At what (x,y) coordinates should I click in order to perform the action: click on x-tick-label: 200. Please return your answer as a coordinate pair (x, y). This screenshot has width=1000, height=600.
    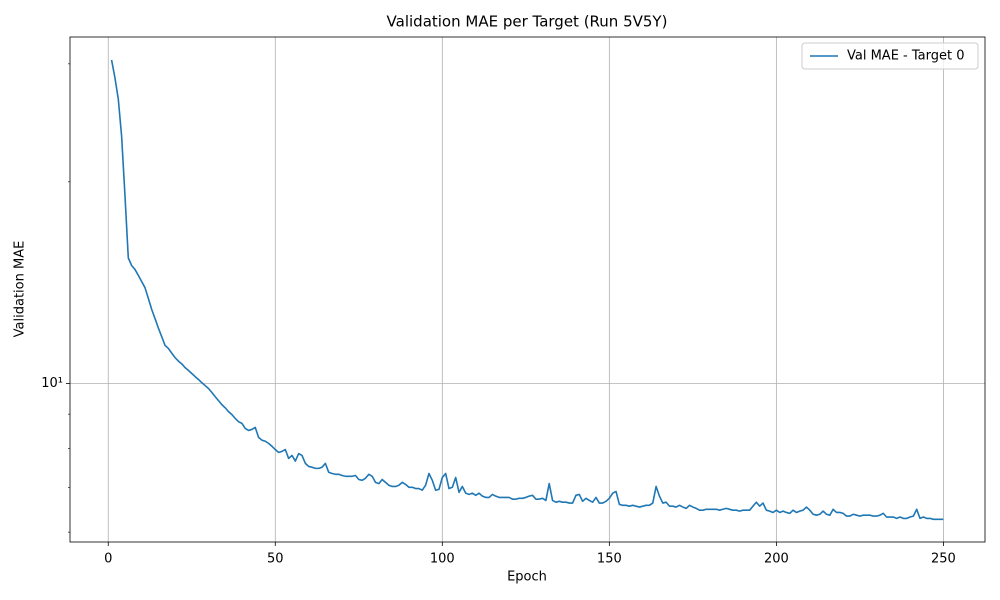
    Looking at the image, I should click on (776, 559).